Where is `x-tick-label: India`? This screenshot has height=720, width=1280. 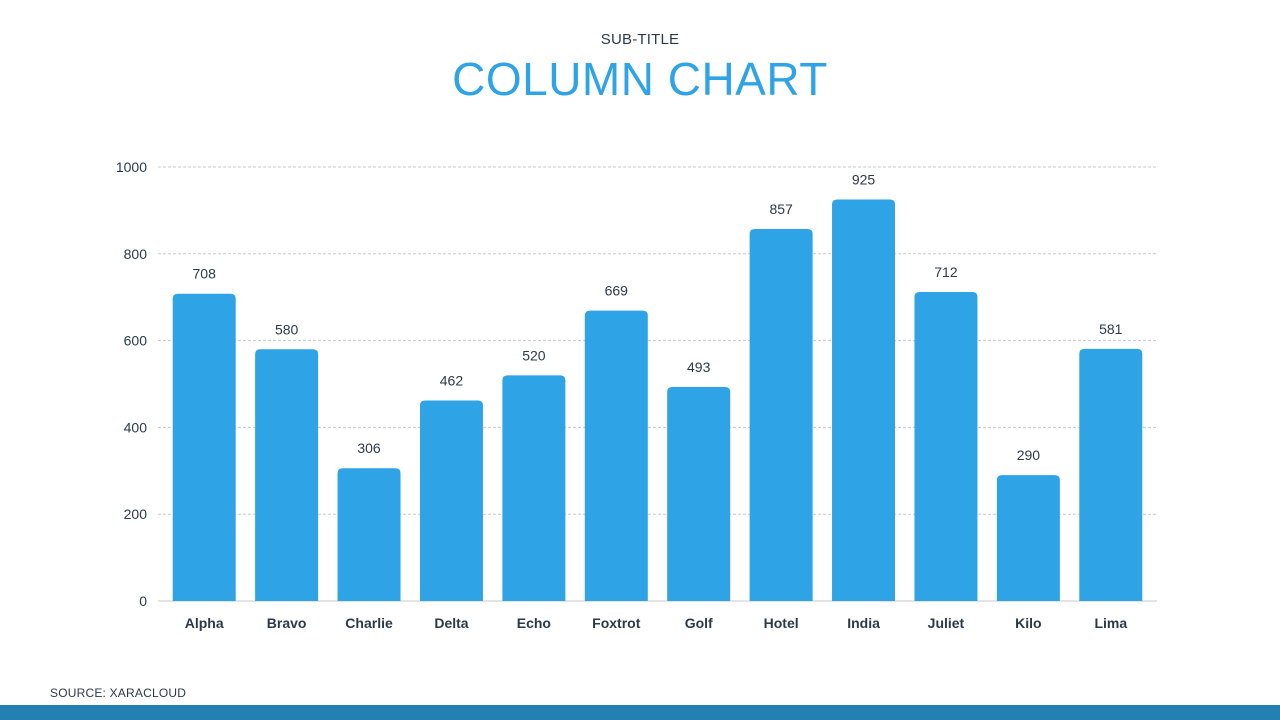 x-tick-label: India is located at coordinates (863, 623).